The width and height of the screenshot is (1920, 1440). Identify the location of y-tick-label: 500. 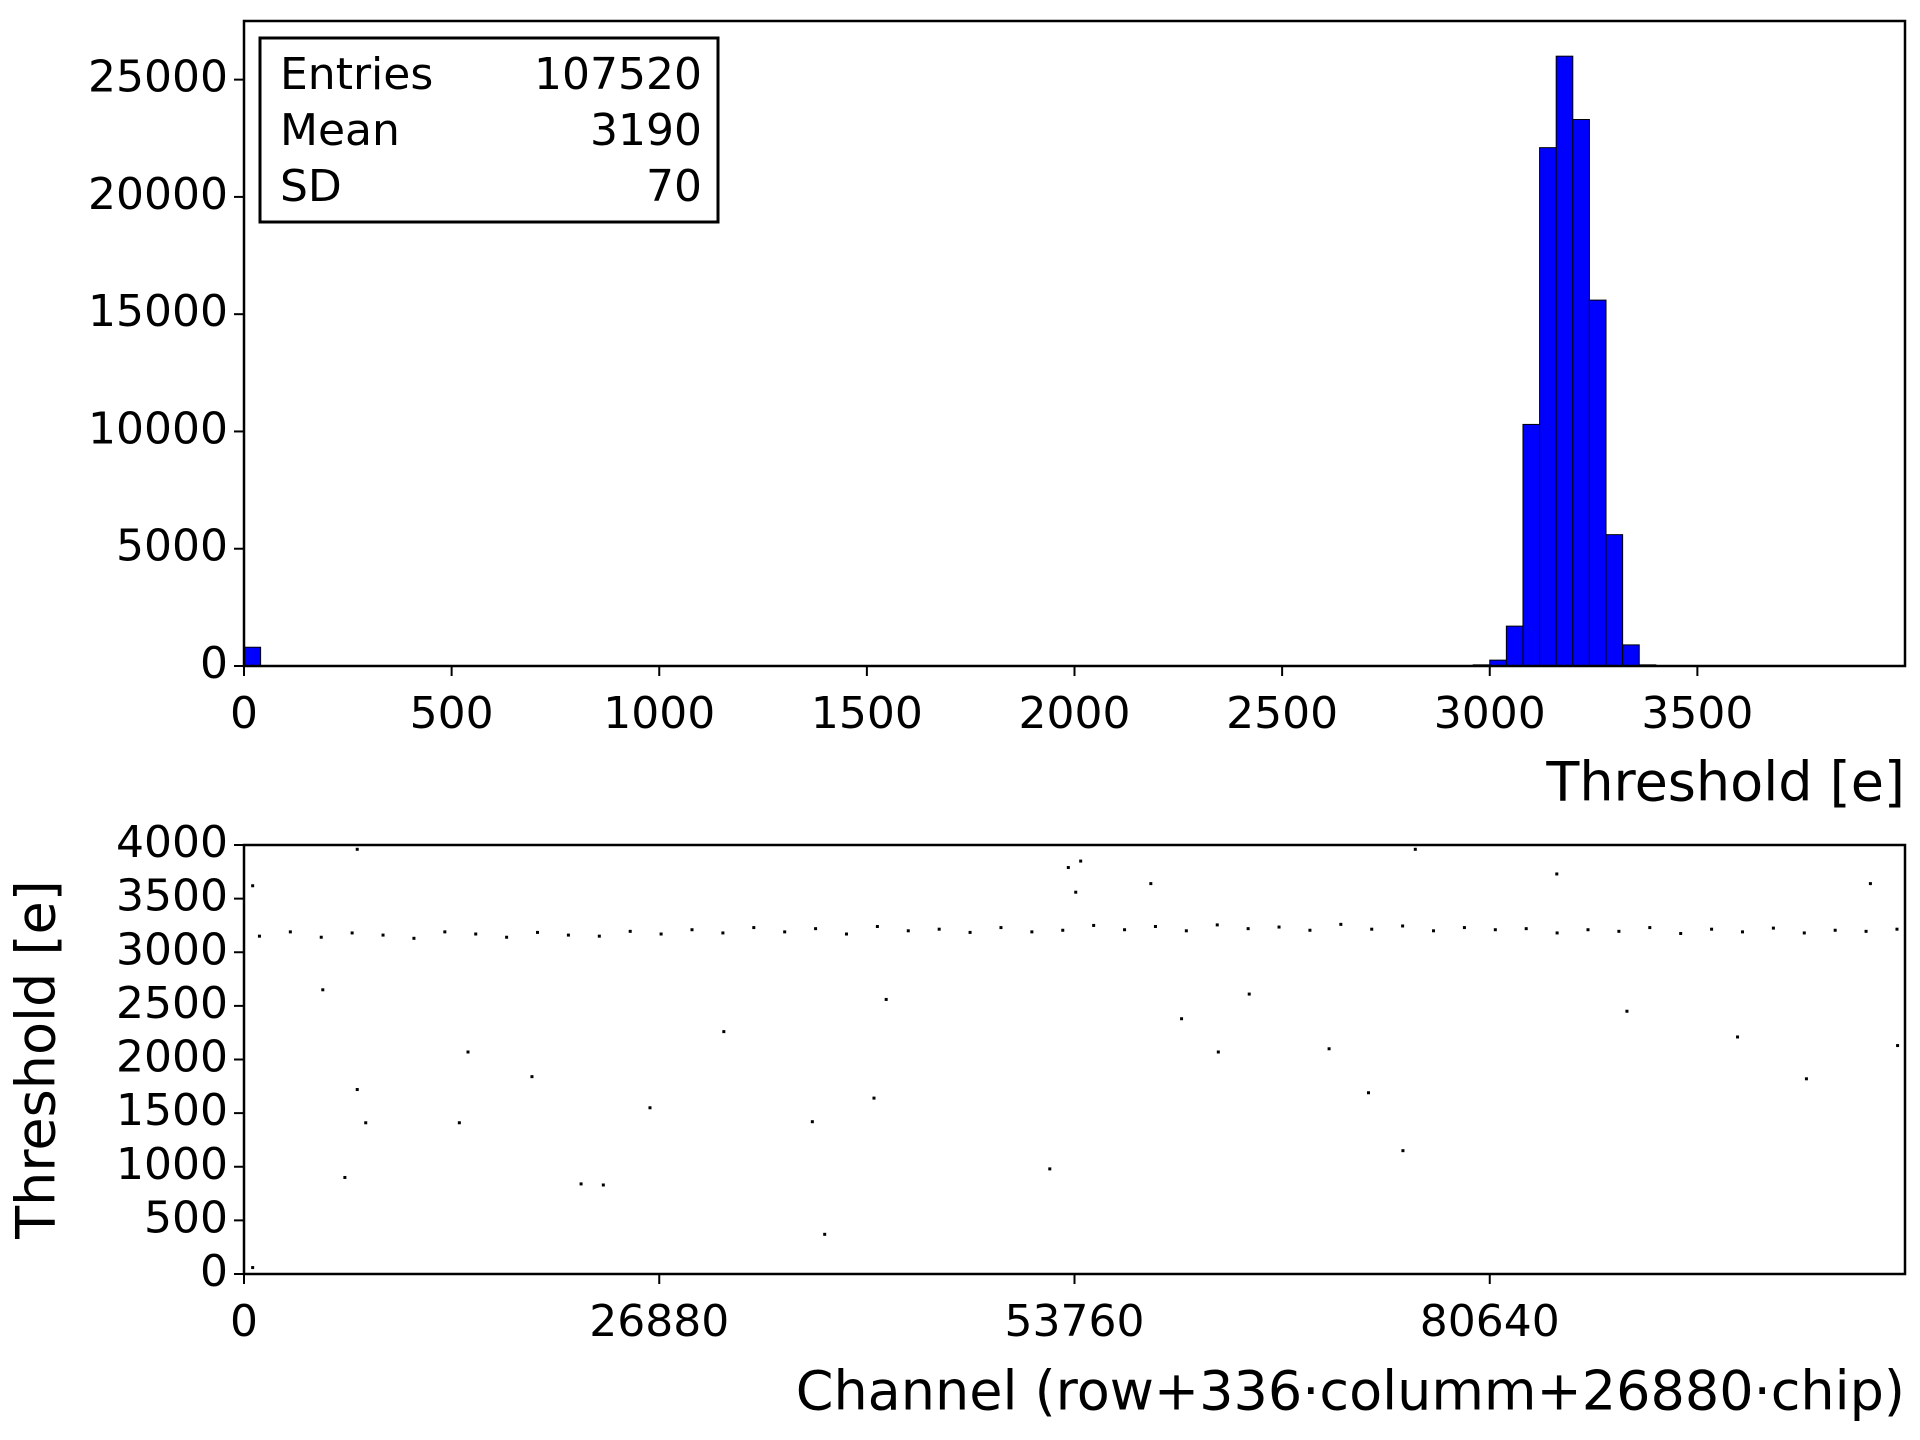
(186, 1217).